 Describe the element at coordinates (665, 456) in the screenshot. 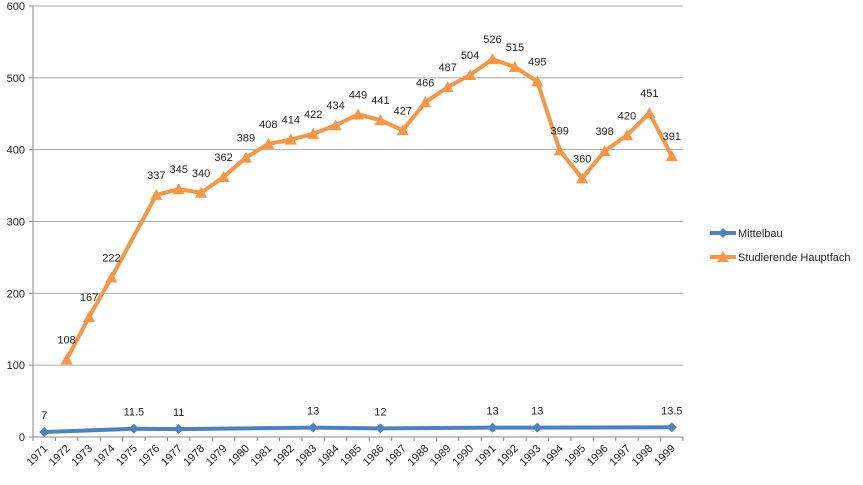

I see `x-tick-label: 1999` at that location.